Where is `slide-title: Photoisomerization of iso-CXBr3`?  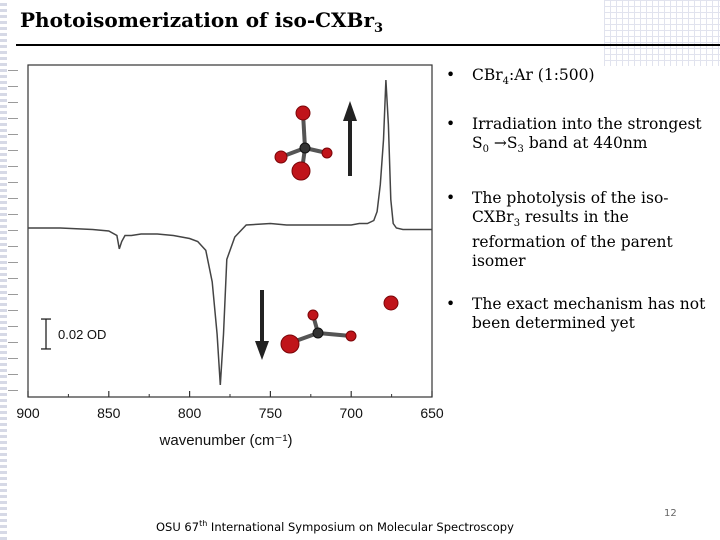 slide-title: Photoisomerization of iso-CXBr3 is located at coordinates (202, 22).